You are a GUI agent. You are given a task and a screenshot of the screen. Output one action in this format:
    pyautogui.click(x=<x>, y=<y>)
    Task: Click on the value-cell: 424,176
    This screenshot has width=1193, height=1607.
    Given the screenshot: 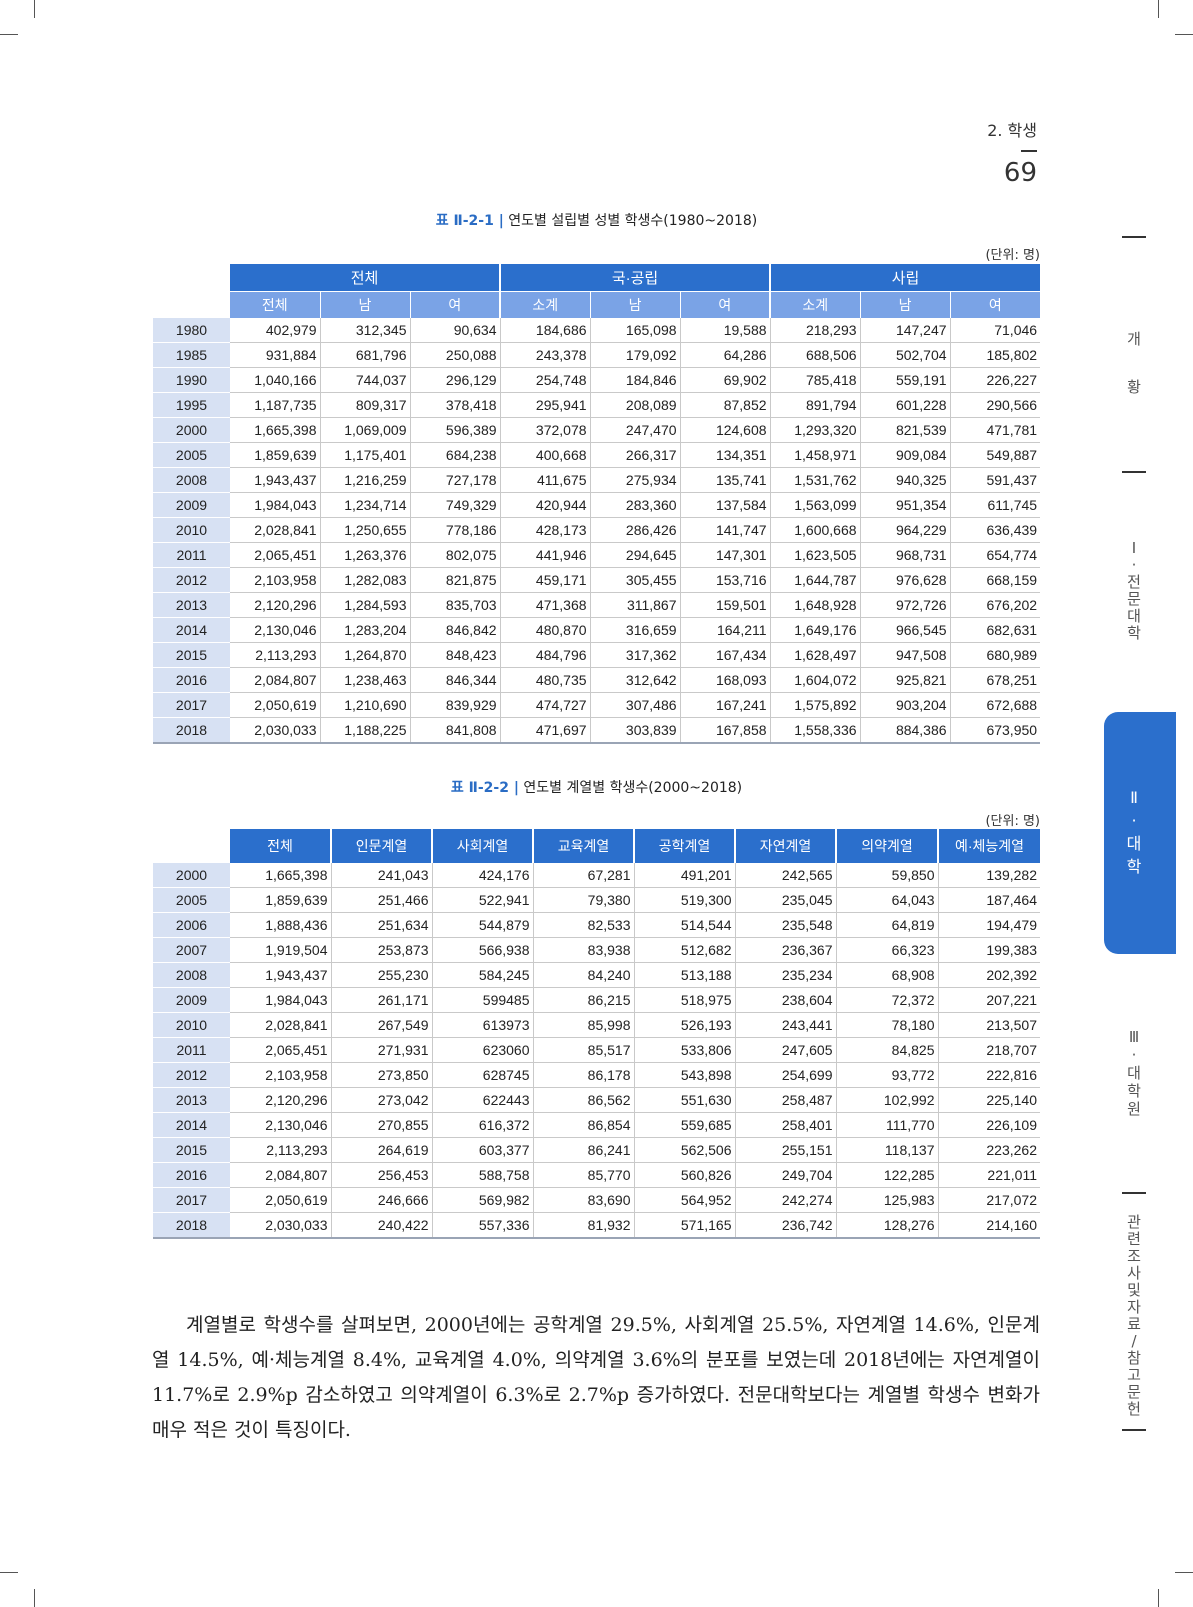 What is the action you would take?
    pyautogui.click(x=483, y=875)
    